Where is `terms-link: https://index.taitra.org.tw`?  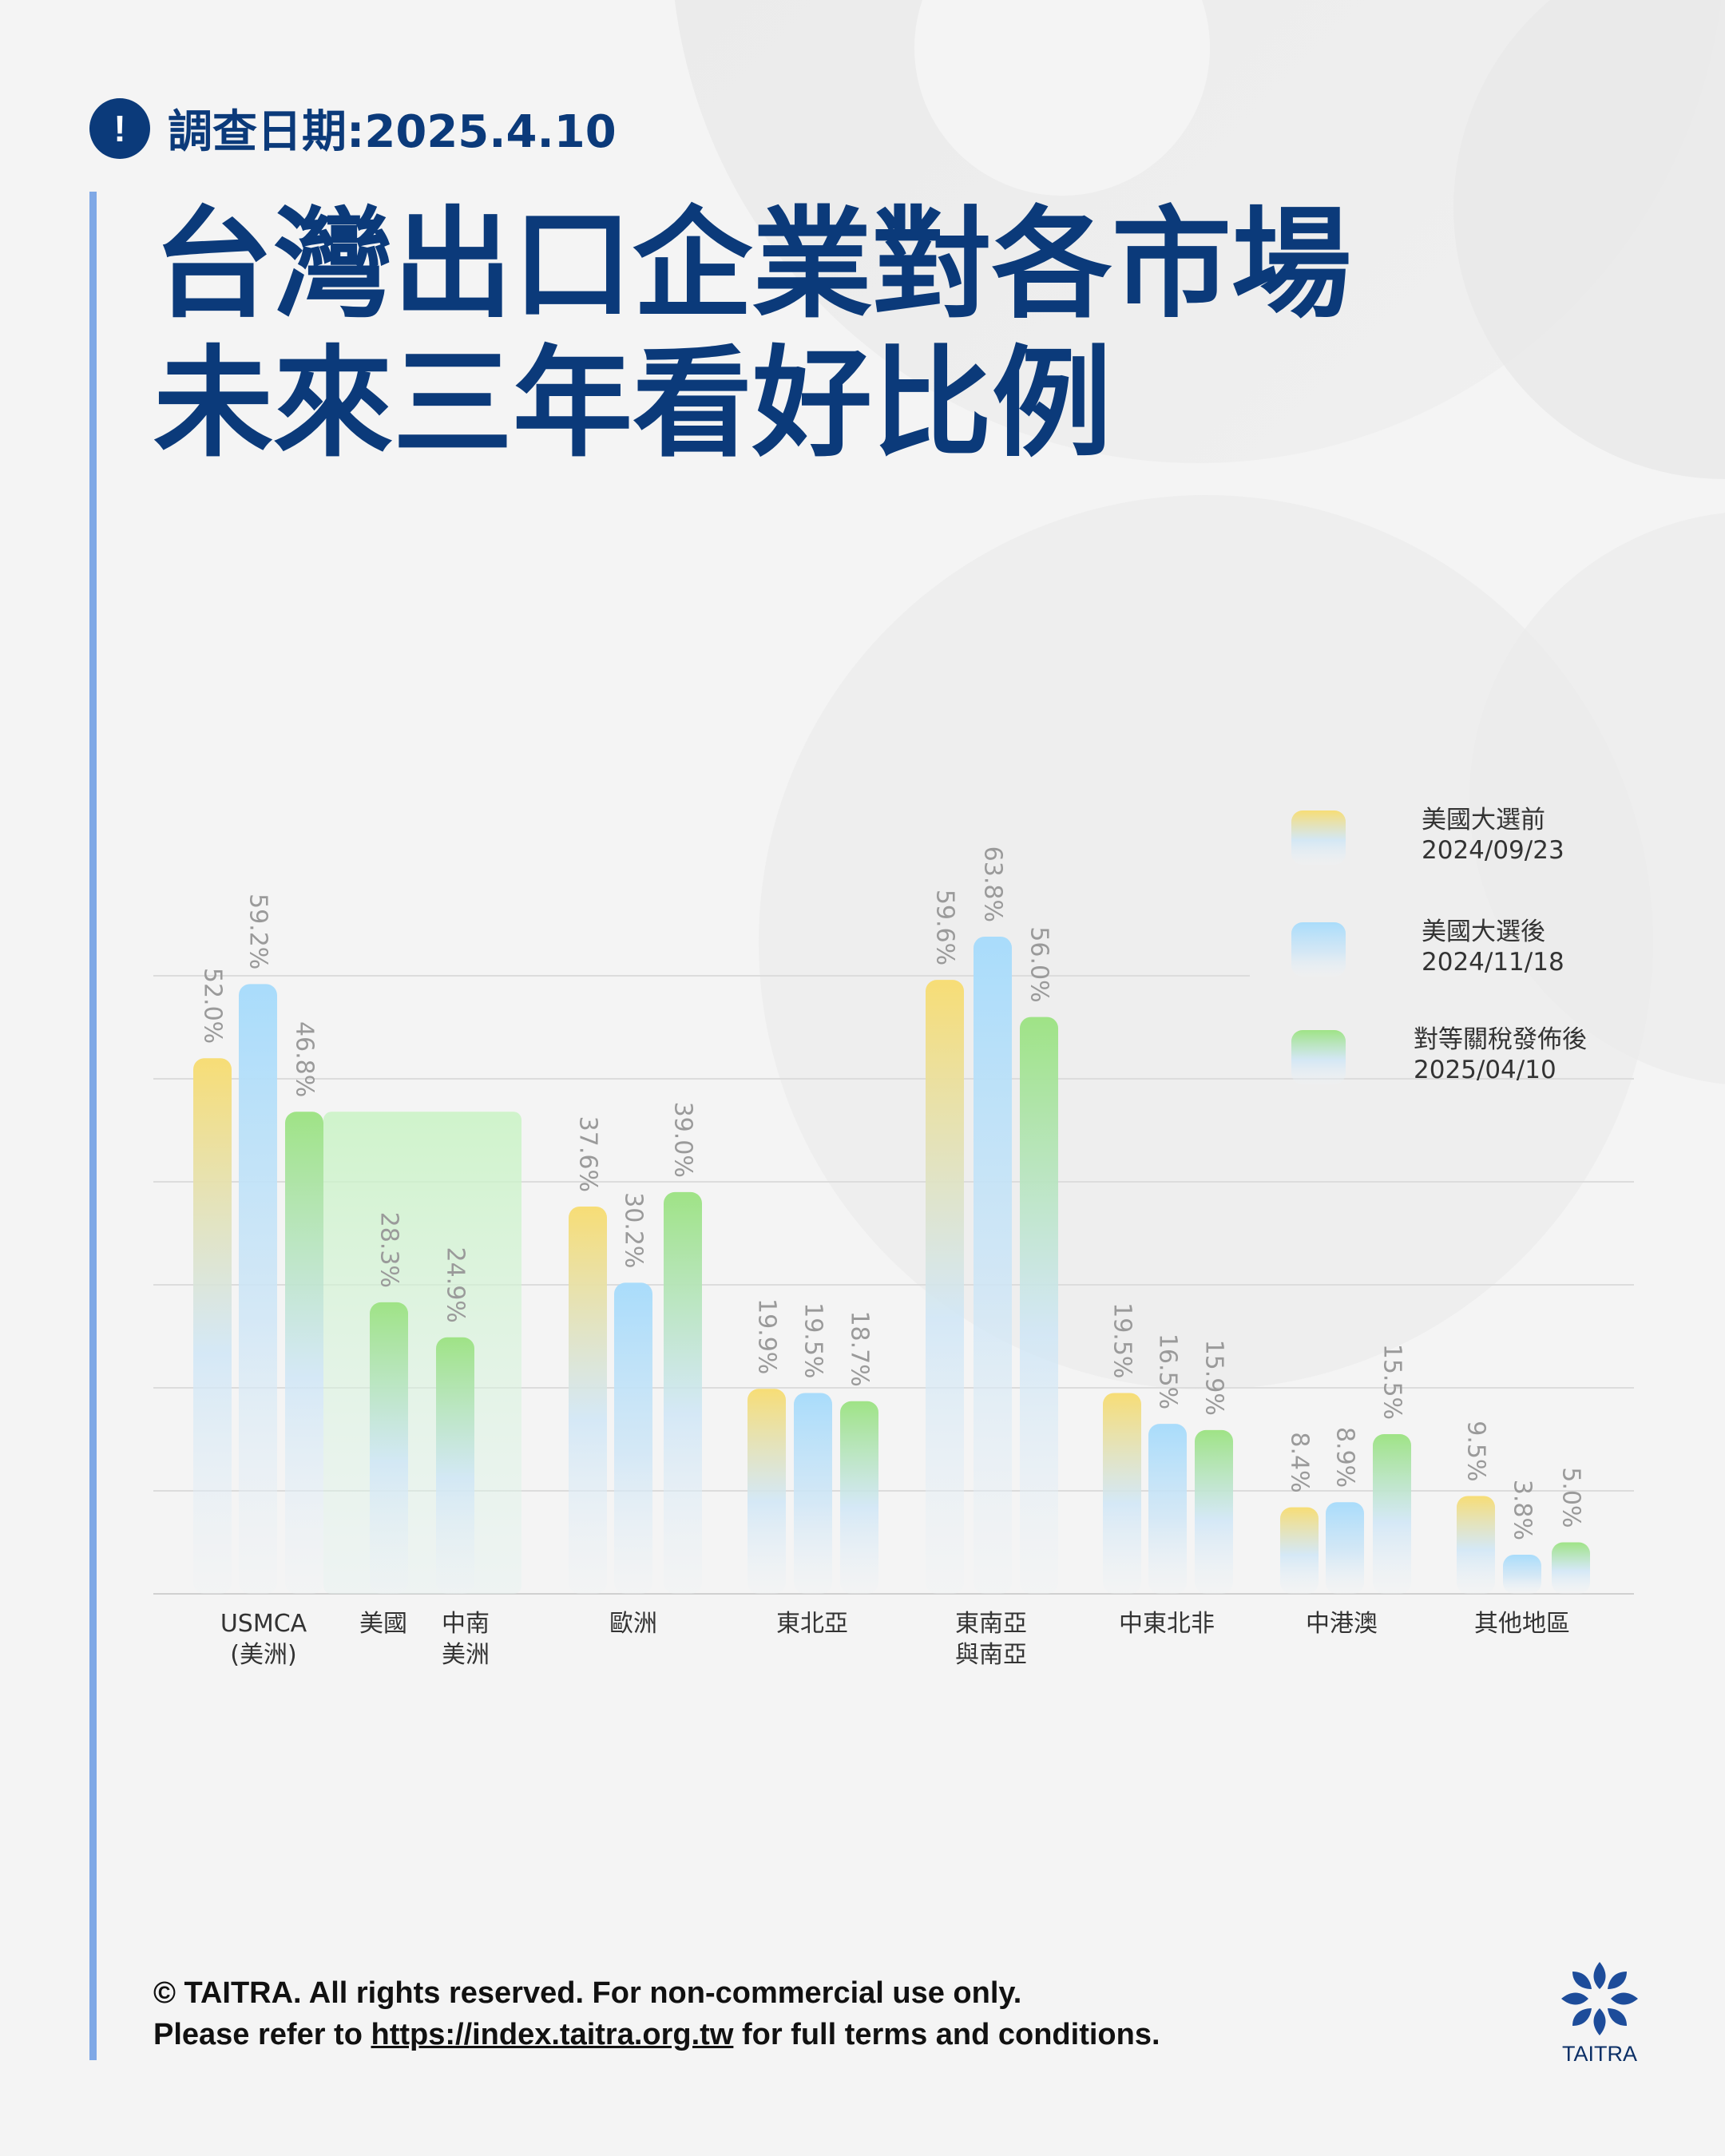 terms-link: https://index.taitra.org.tw is located at coordinates (552, 2034).